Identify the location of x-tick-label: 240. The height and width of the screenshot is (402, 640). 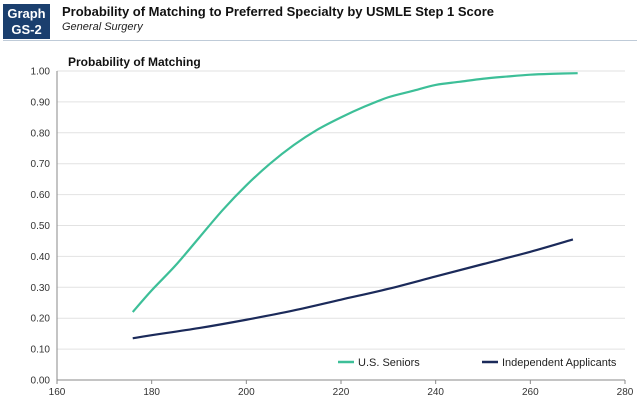
(435, 392).